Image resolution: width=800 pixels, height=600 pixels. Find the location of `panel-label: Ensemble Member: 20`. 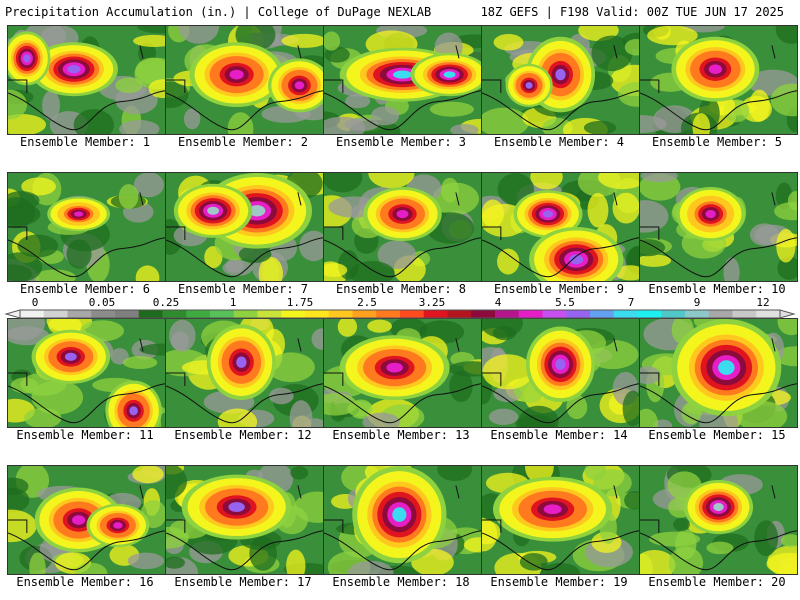

panel-label: Ensemble Member: 20 is located at coordinates (717, 582).